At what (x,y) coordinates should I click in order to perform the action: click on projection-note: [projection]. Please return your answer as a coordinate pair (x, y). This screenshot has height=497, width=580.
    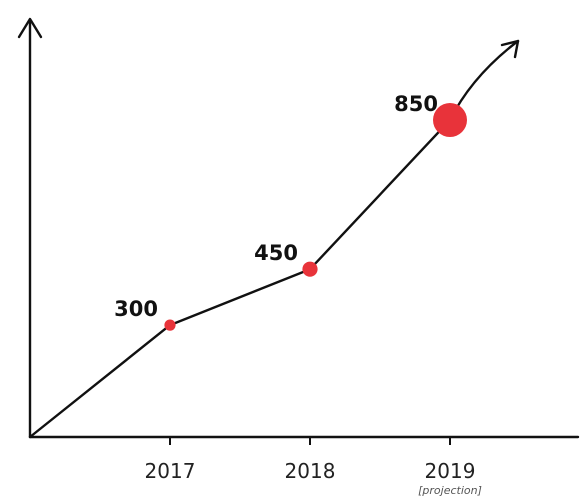
    Looking at the image, I should click on (450, 490).